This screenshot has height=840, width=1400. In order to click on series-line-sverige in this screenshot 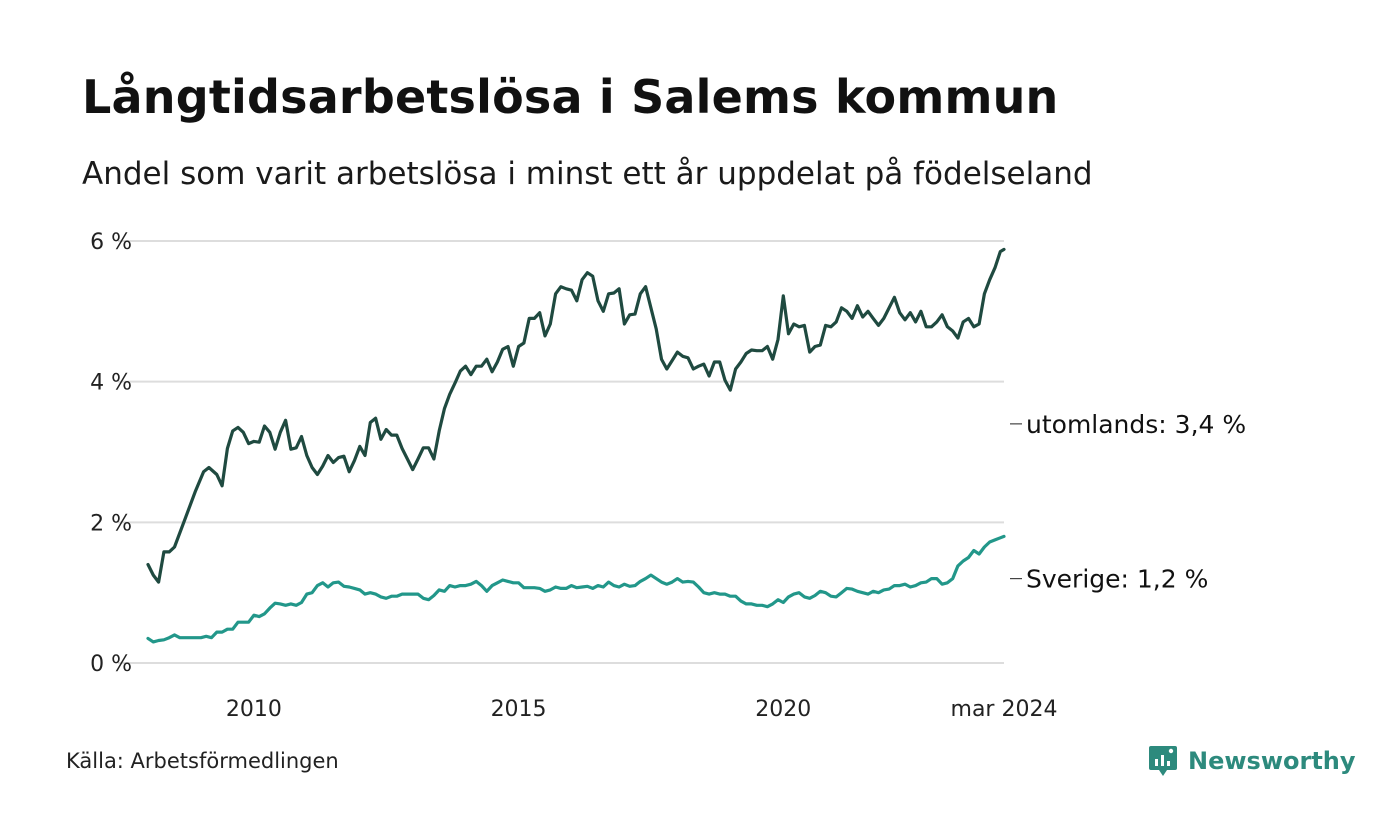, I will do `click(576, 589)`.